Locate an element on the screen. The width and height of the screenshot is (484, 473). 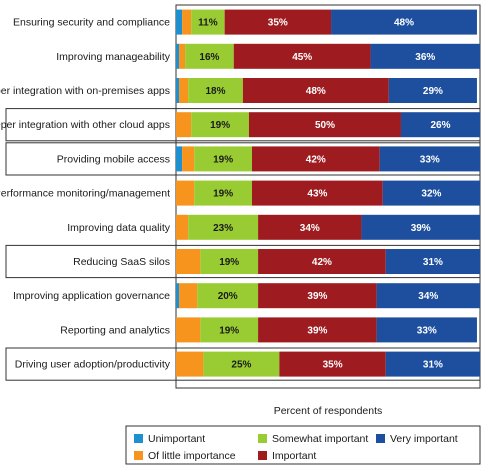
value-label-somewhat-important-2: 18% is located at coordinates (215, 91).